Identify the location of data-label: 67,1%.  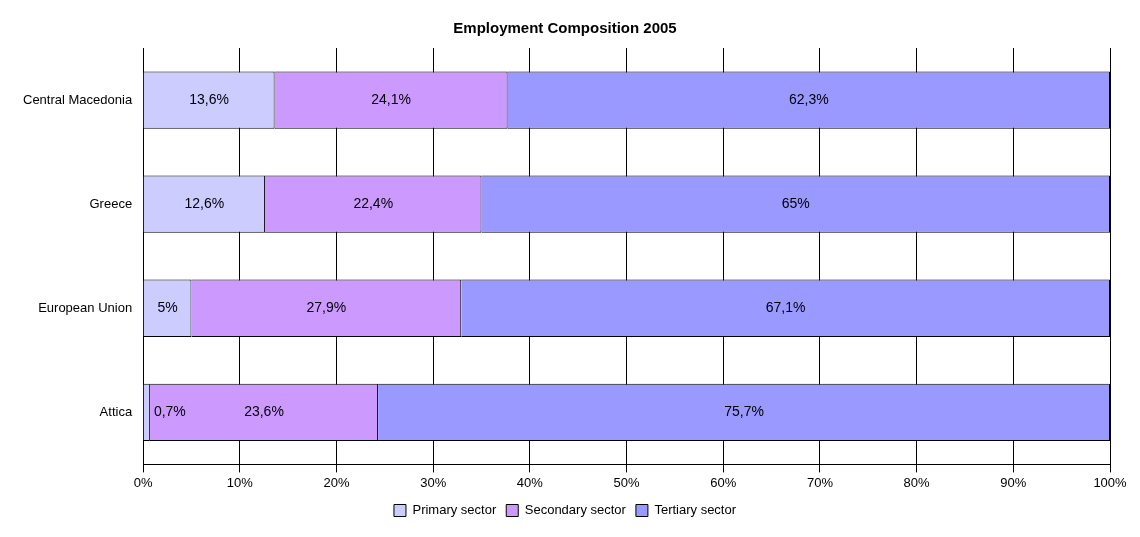
(785, 307).